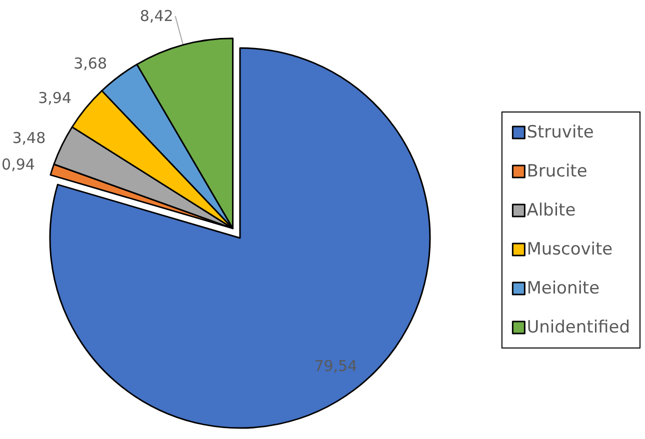 The image size is (645, 439). What do you see at coordinates (336, 365) in the screenshot?
I see `data-label: 79,54` at bounding box center [336, 365].